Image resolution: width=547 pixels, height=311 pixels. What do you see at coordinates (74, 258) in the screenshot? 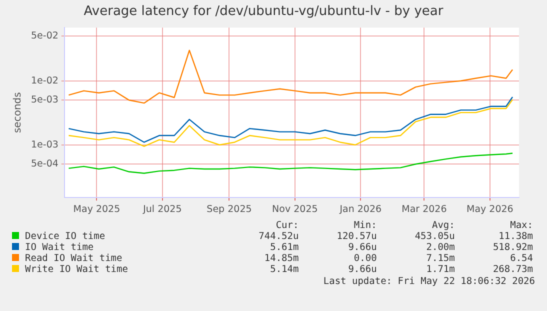
I see `legend-label: Read IO Wait time` at bounding box center [74, 258].